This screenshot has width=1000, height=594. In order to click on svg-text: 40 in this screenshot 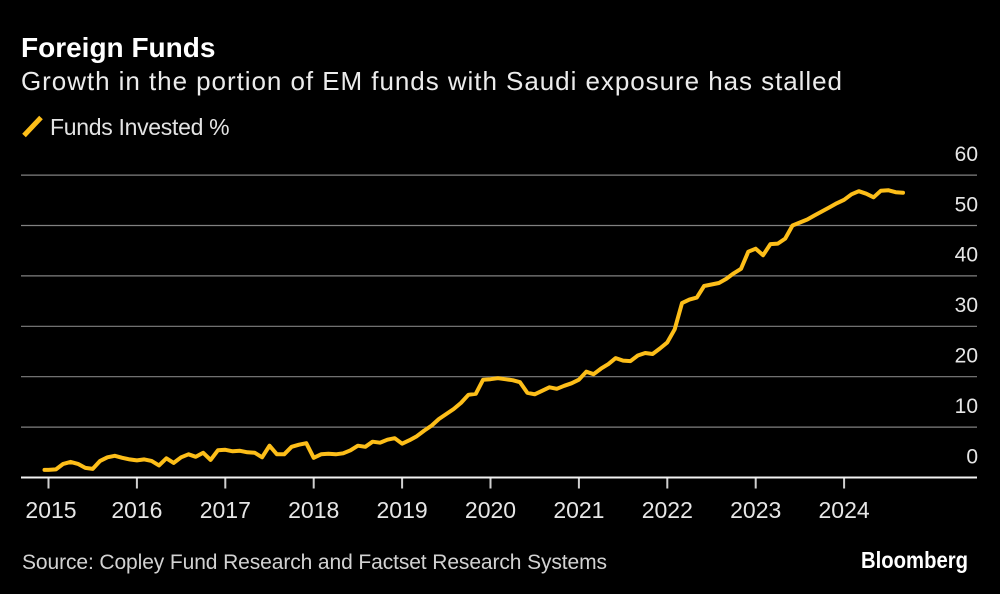, I will do `click(966, 255)`.